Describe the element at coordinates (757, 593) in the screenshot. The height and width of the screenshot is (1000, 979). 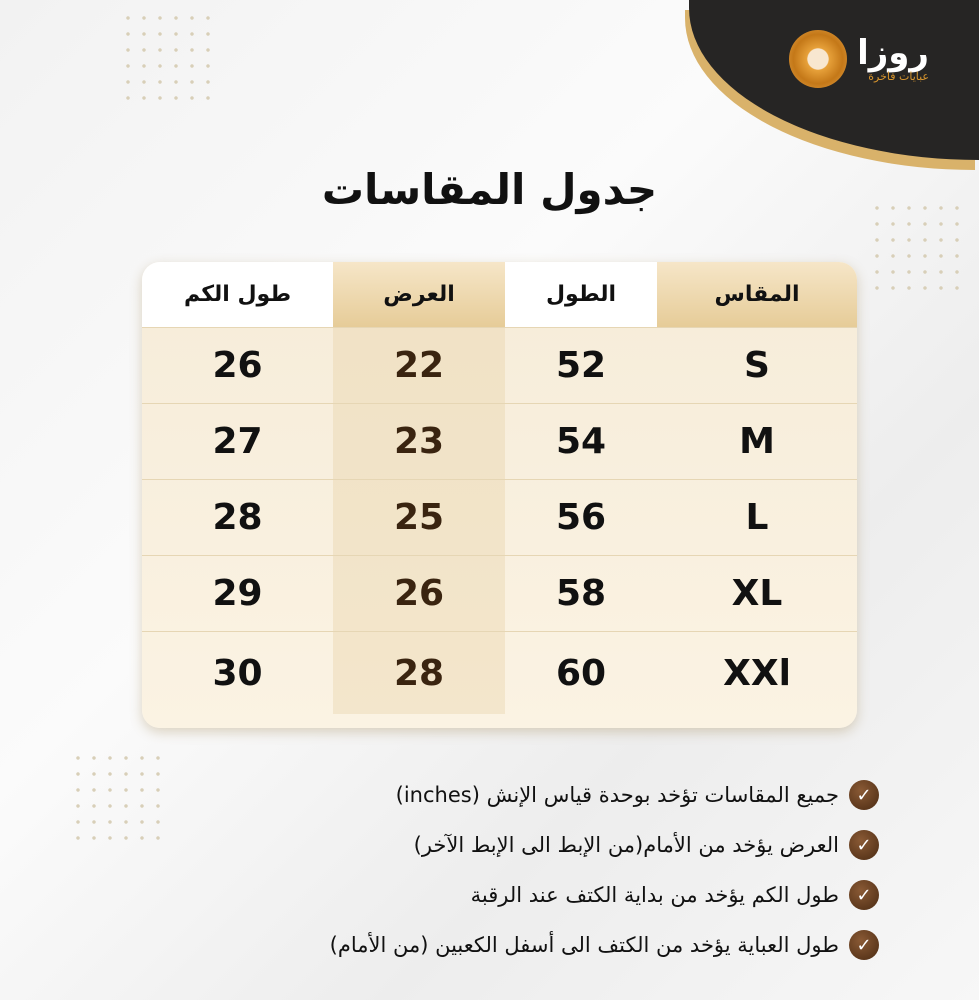
I see `cell-size: XL` at that location.